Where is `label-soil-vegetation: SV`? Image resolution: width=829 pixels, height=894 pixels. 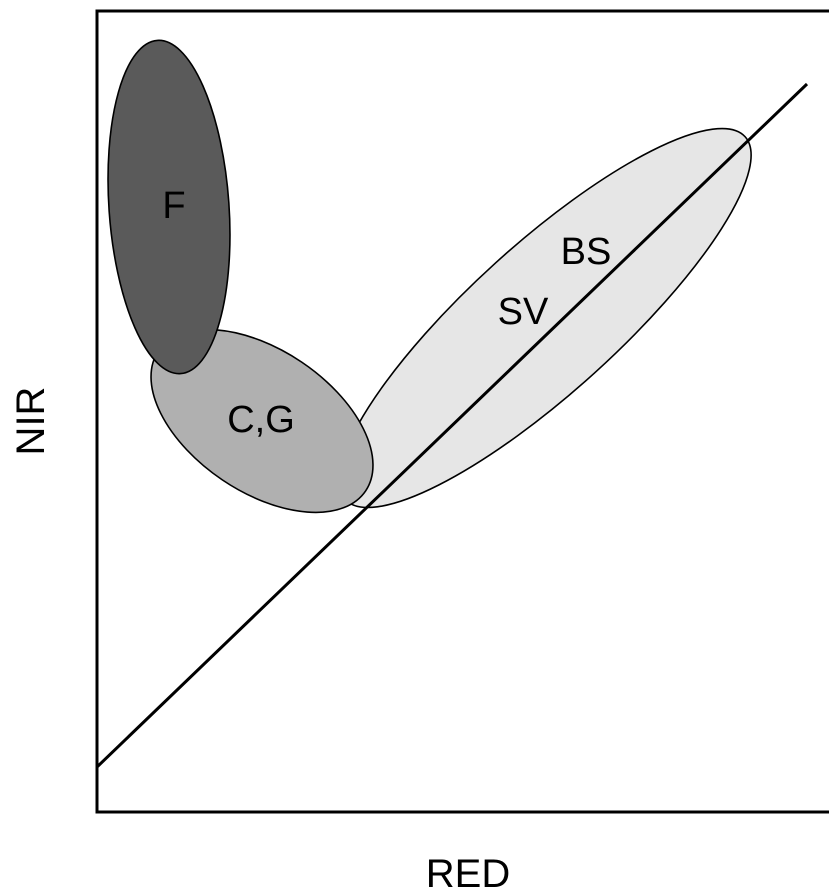 label-soil-vegetation: SV is located at coordinates (523, 312).